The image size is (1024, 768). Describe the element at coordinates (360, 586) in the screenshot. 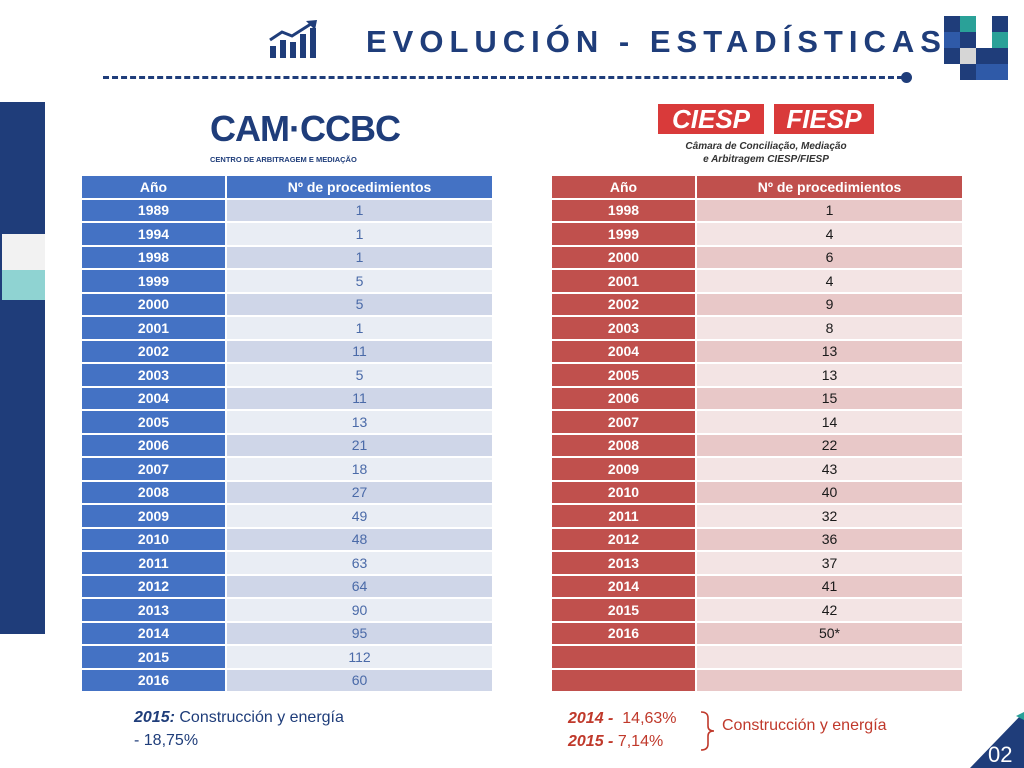

I see `count-cell: 64` at that location.